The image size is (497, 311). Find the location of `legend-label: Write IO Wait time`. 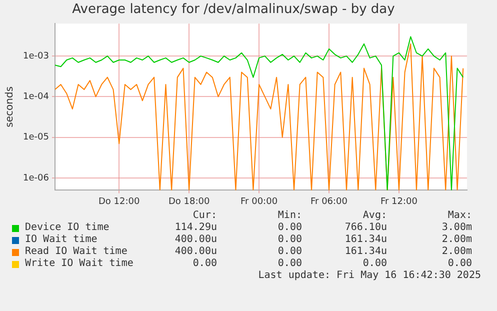

legend-label: Write IO Wait time is located at coordinates (79, 264).